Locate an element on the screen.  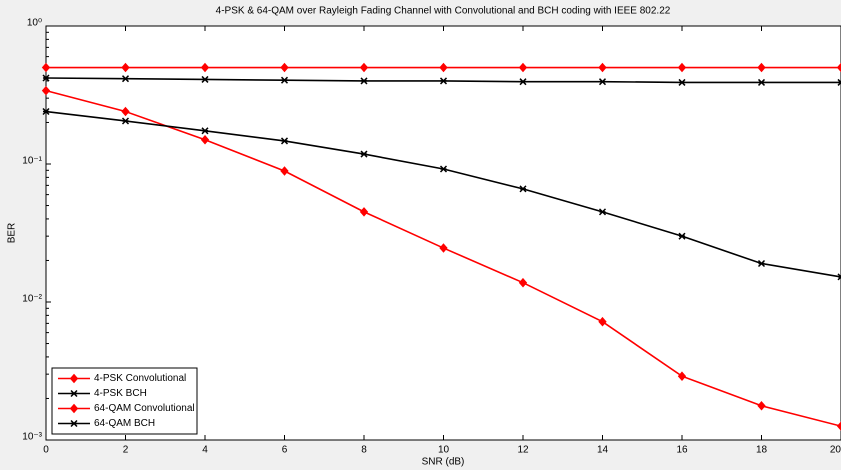
y-tick-label: 10⁻¹ is located at coordinates (32, 161).